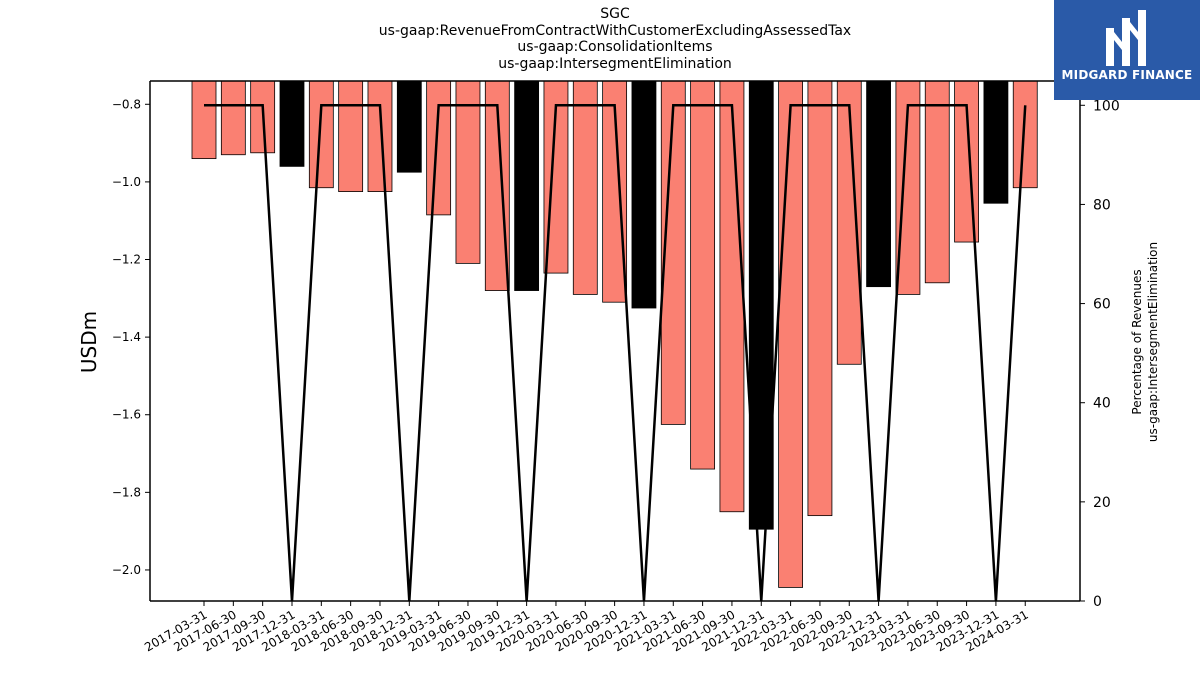  I want to click on y-tick-label: −1.2, so click(126, 260).